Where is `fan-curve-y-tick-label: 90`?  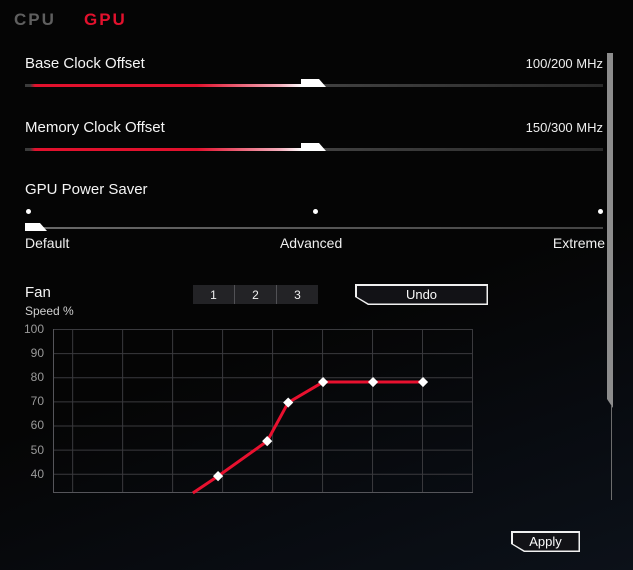
fan-curve-y-tick-label: 90 is located at coordinates (37, 353).